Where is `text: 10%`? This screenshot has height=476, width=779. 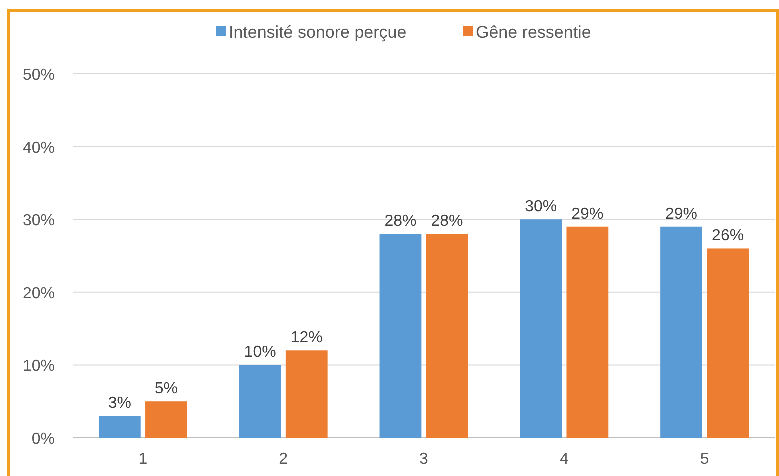 text: 10% is located at coordinates (260, 353).